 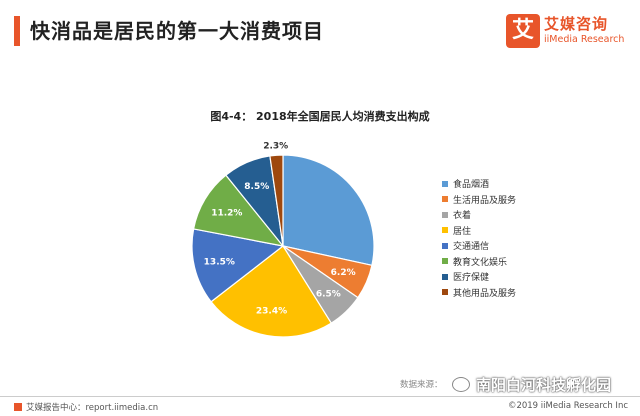 I want to click on pie-label-6: 8.5%, so click(x=256, y=187).